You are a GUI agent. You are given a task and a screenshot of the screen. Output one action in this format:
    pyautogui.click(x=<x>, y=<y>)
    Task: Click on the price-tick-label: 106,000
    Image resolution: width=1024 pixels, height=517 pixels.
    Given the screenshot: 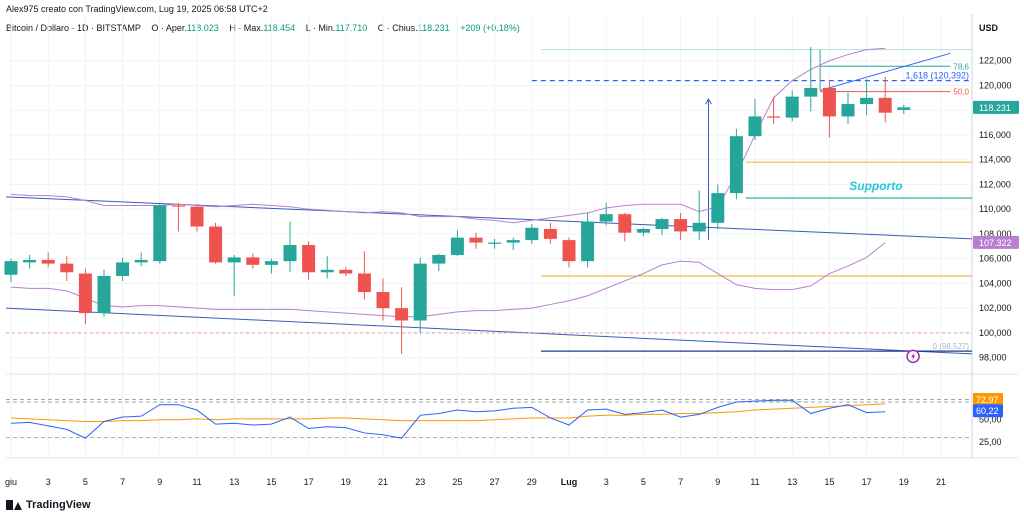 What is the action you would take?
    pyautogui.click(x=995, y=259)
    